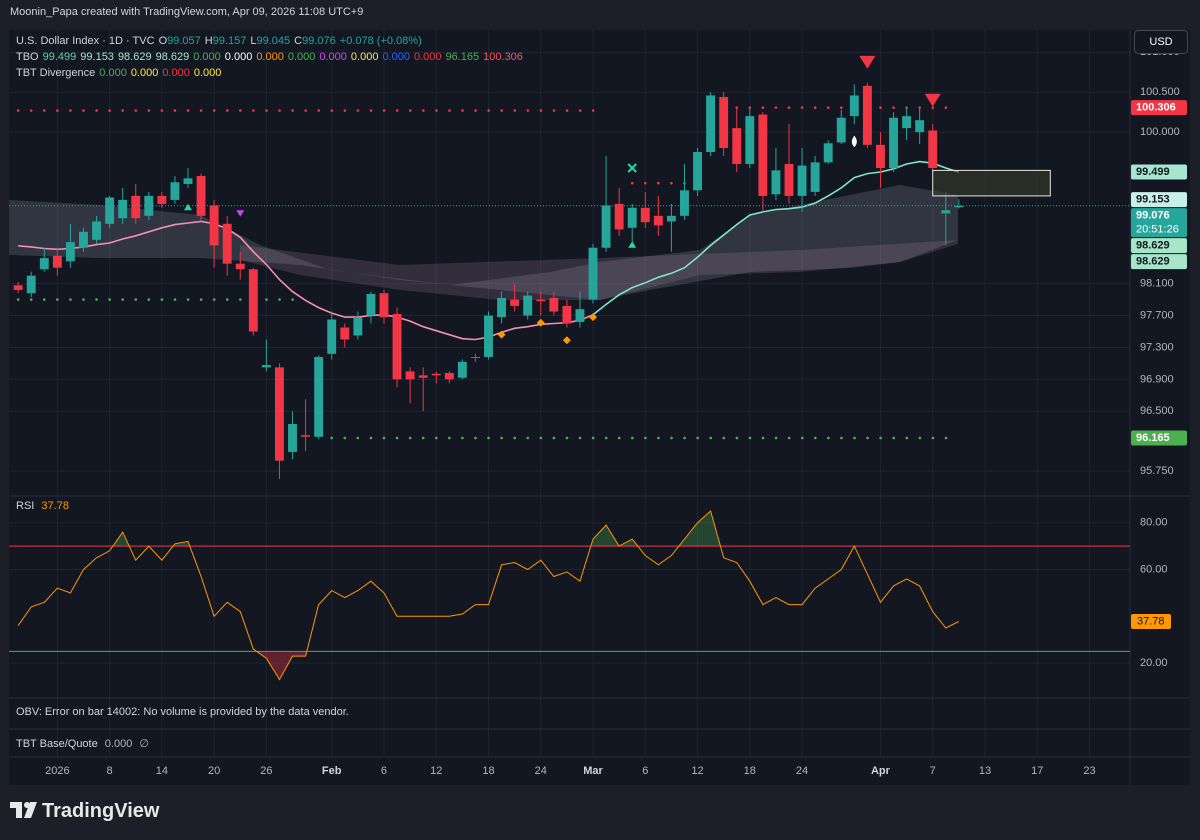  Describe the element at coordinates (1157, 411) in the screenshot. I see `y-tick-label: 96.500` at that location.